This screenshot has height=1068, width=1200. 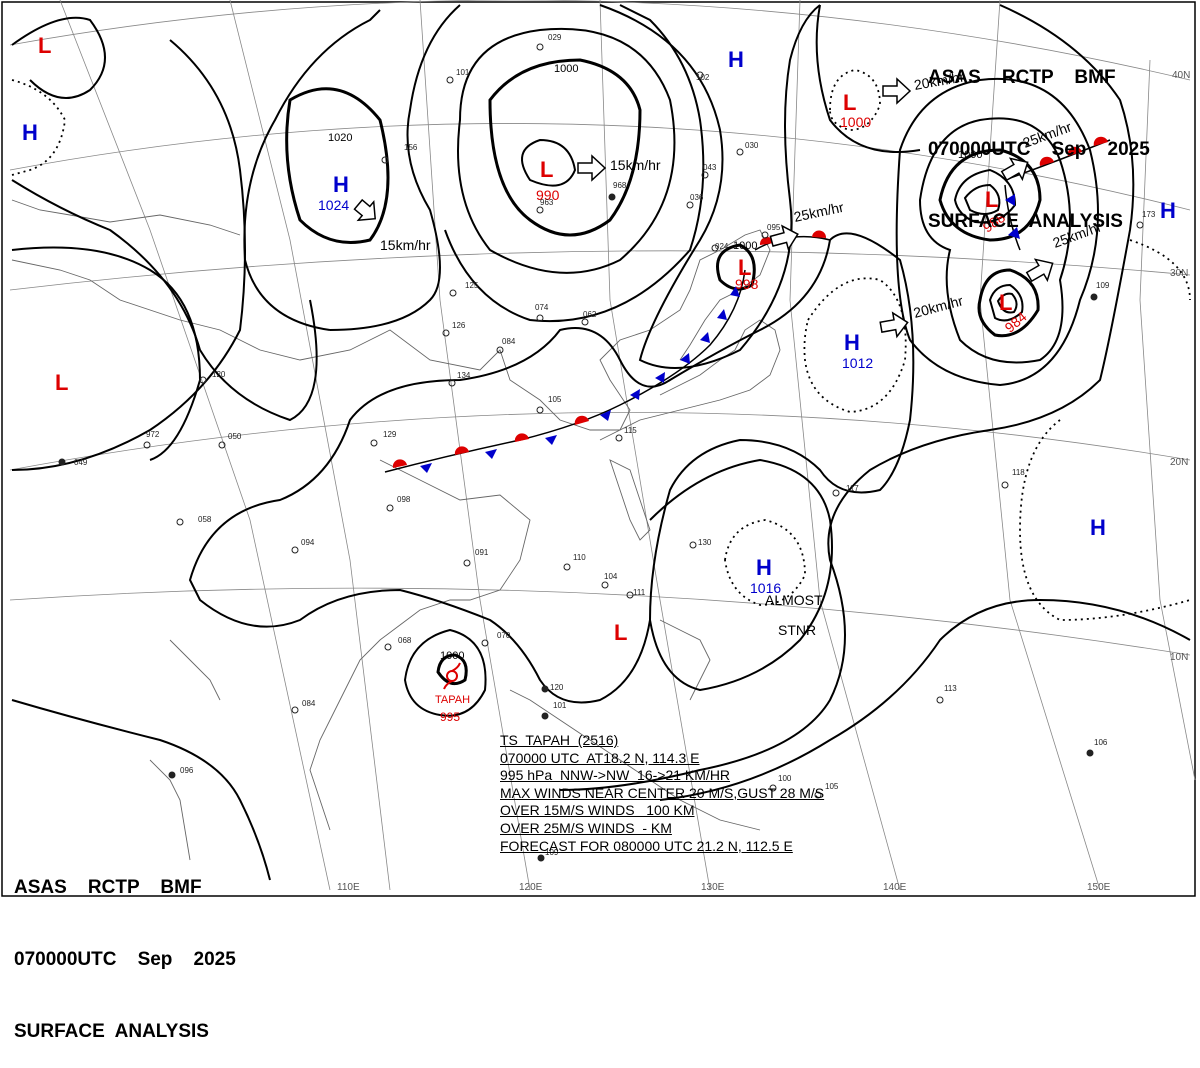 I want to click on svg-text: 102, so click(x=703, y=77).